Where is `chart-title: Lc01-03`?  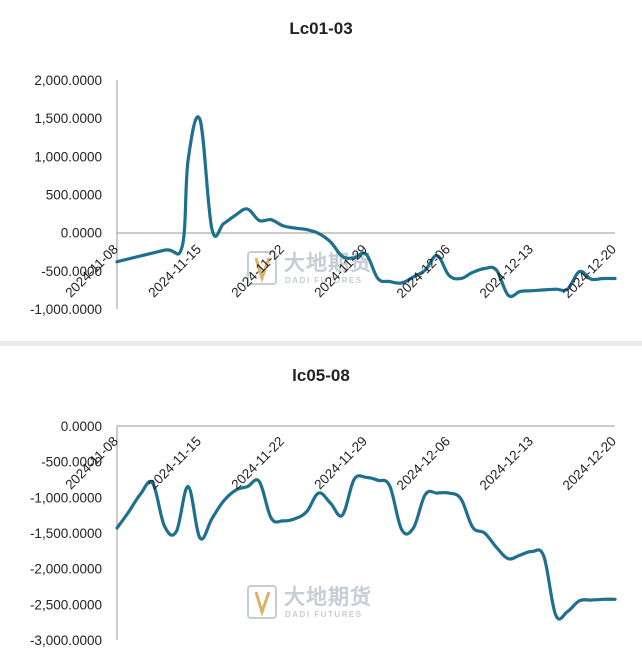 chart-title: Lc01-03 is located at coordinates (320, 28).